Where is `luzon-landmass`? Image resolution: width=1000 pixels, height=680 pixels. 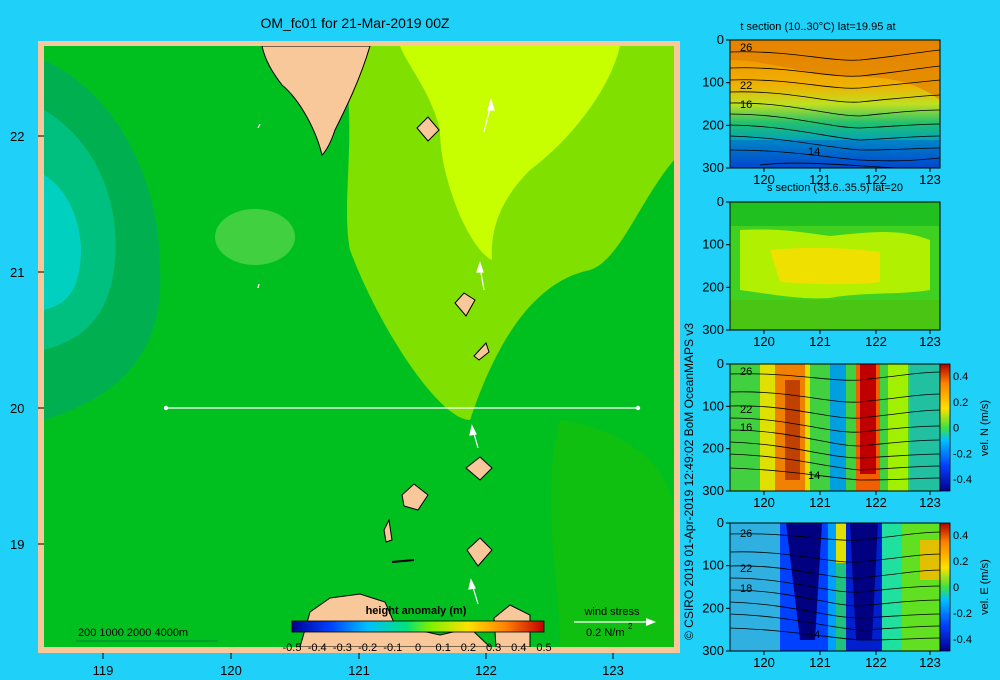
luzon-landmass is located at coordinates (395, 620).